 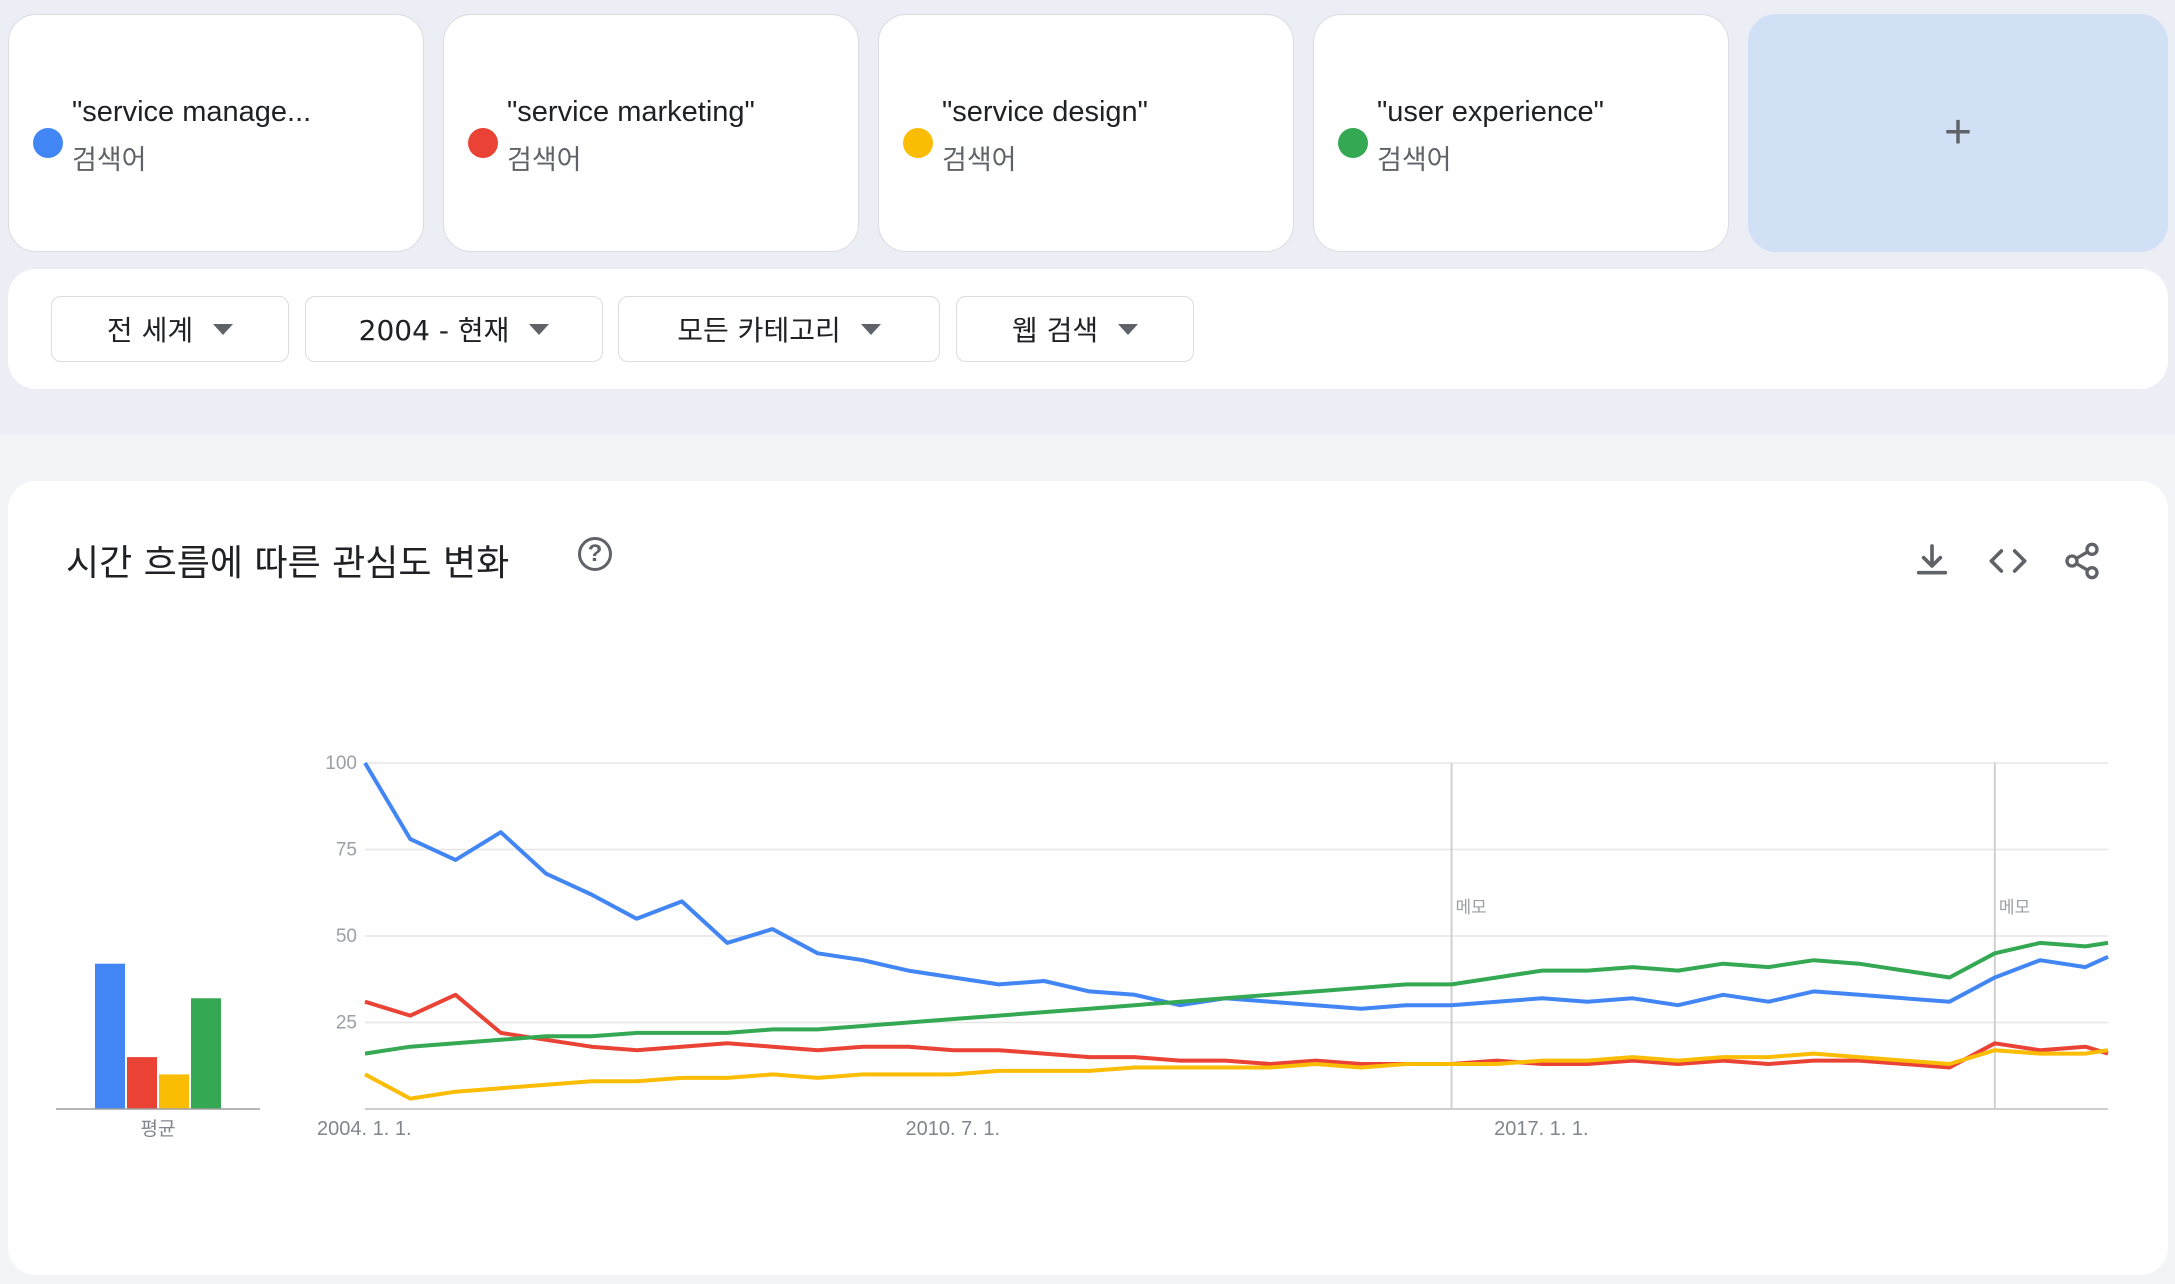 I want to click on help-icon: ?, so click(x=595, y=554).